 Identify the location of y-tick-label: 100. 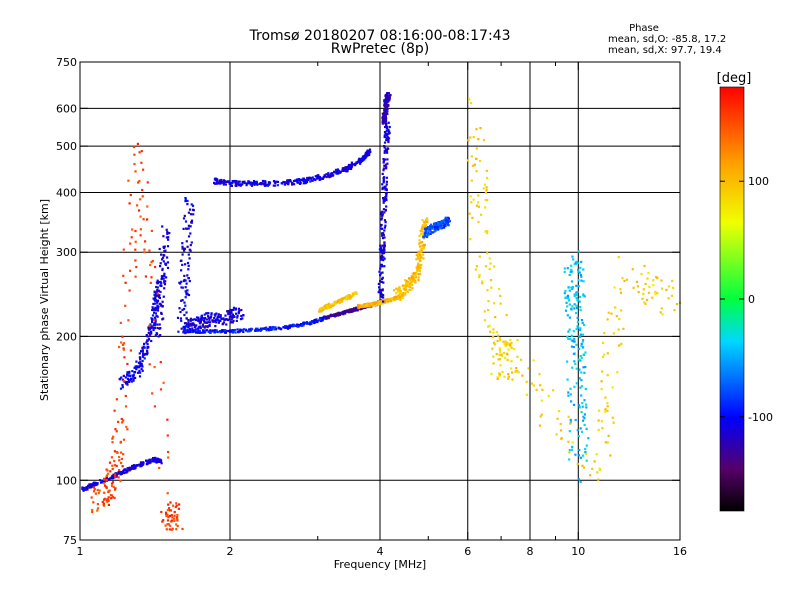
(66, 480).